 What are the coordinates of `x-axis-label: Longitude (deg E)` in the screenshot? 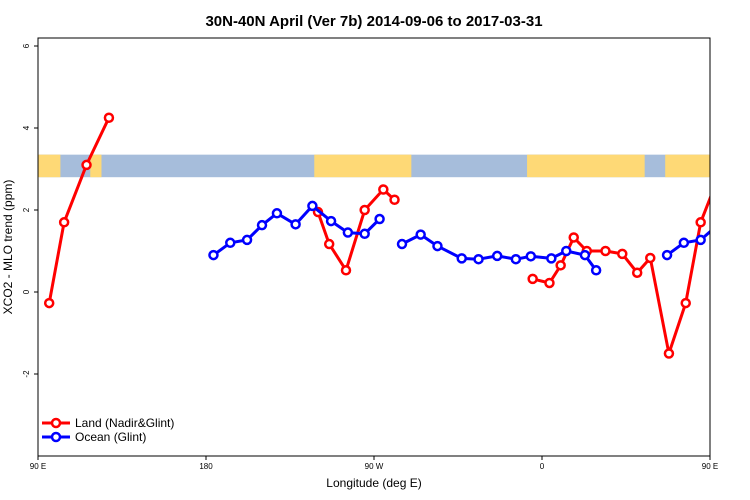 It's located at (373, 483).